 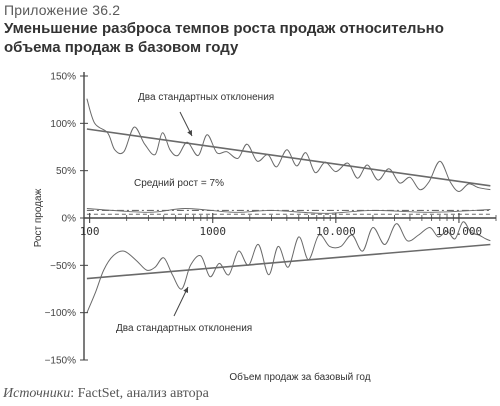 I want to click on x-tick-label: 1000, so click(x=212, y=231).